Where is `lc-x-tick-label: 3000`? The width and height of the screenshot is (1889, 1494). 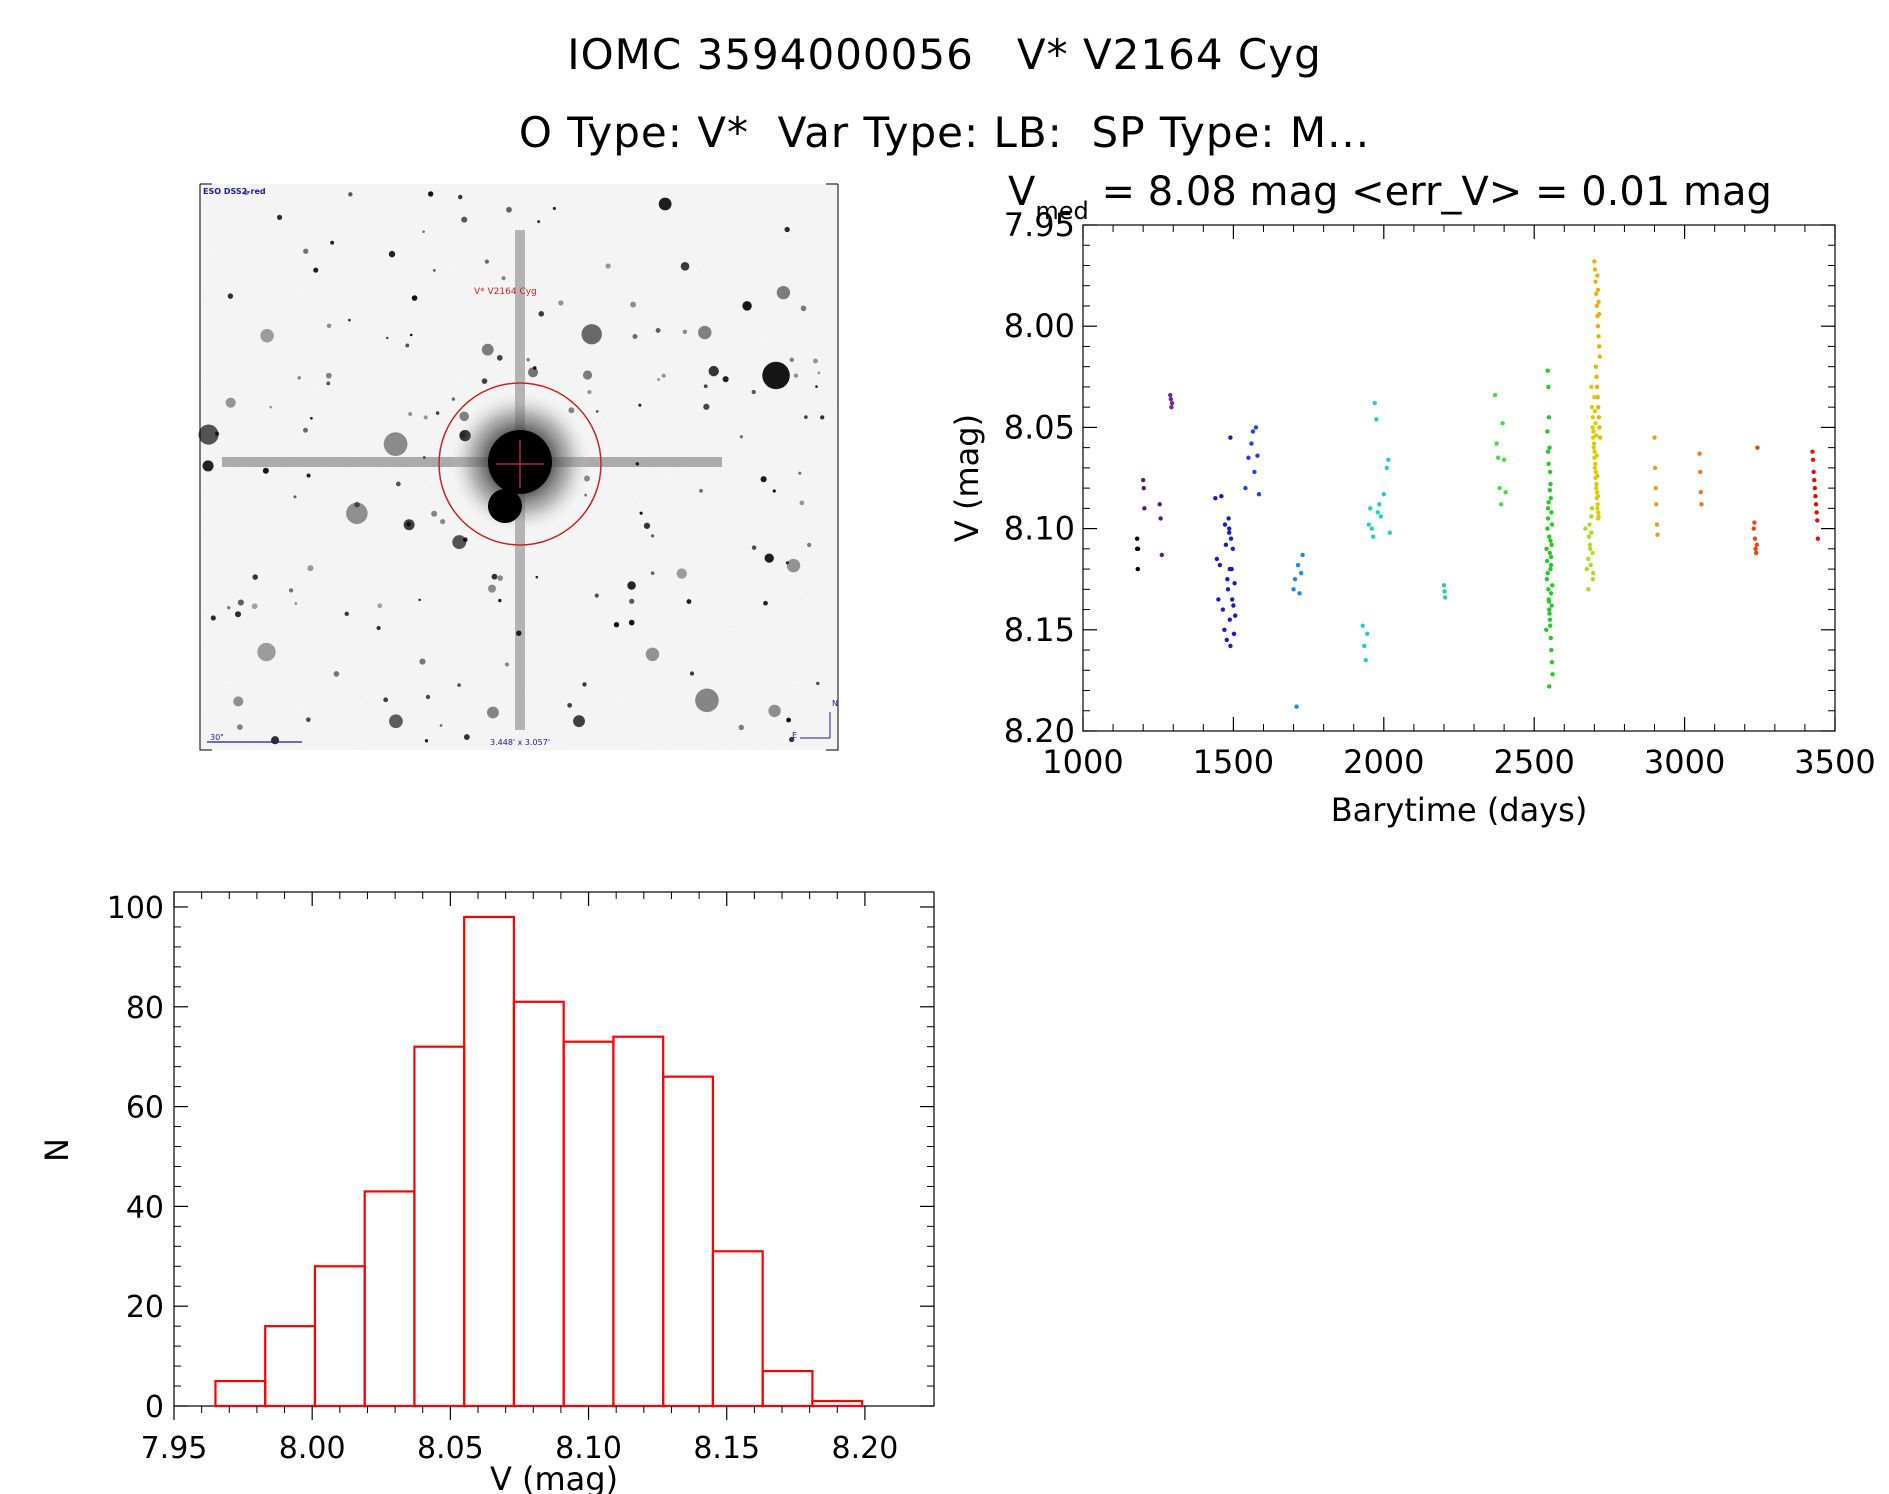
lc-x-tick-label: 3000 is located at coordinates (1684, 762).